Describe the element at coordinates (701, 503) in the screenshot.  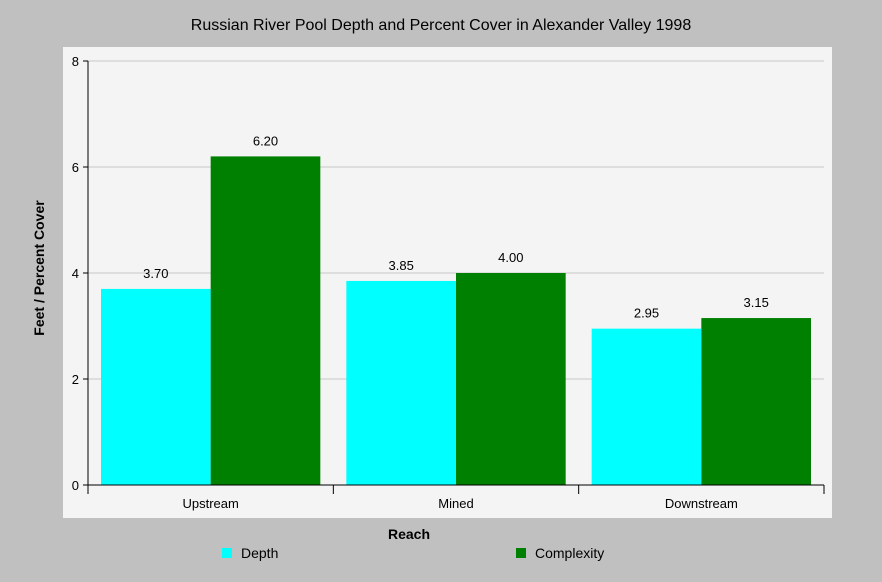
I see `x-tick-label: Downstream` at that location.